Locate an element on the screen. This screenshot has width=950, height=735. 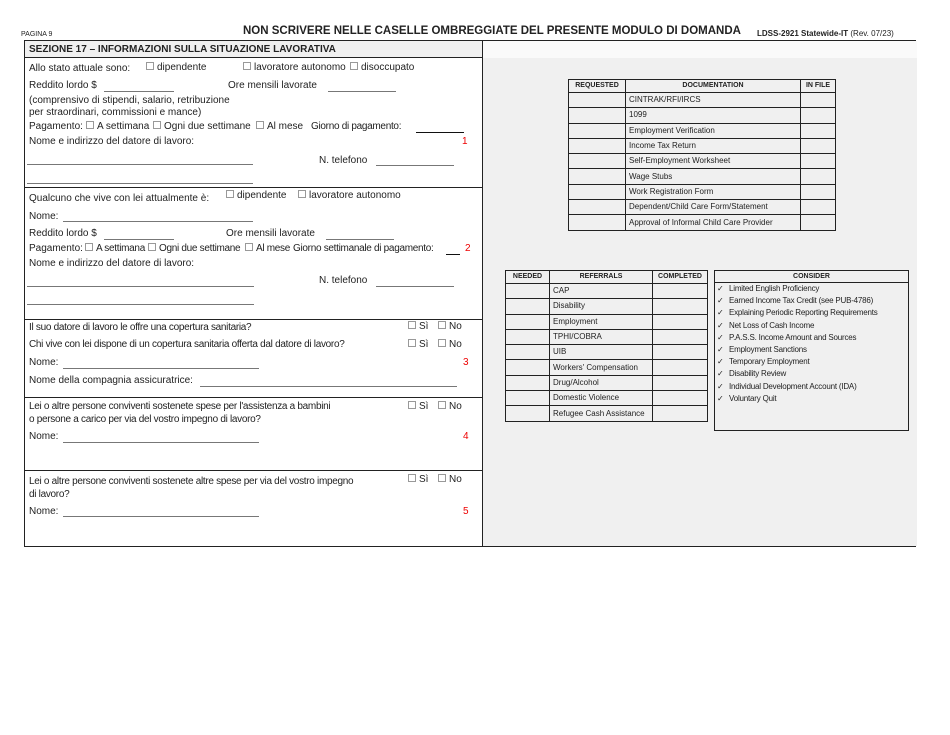
insurer-field is located at coordinates (328, 386).